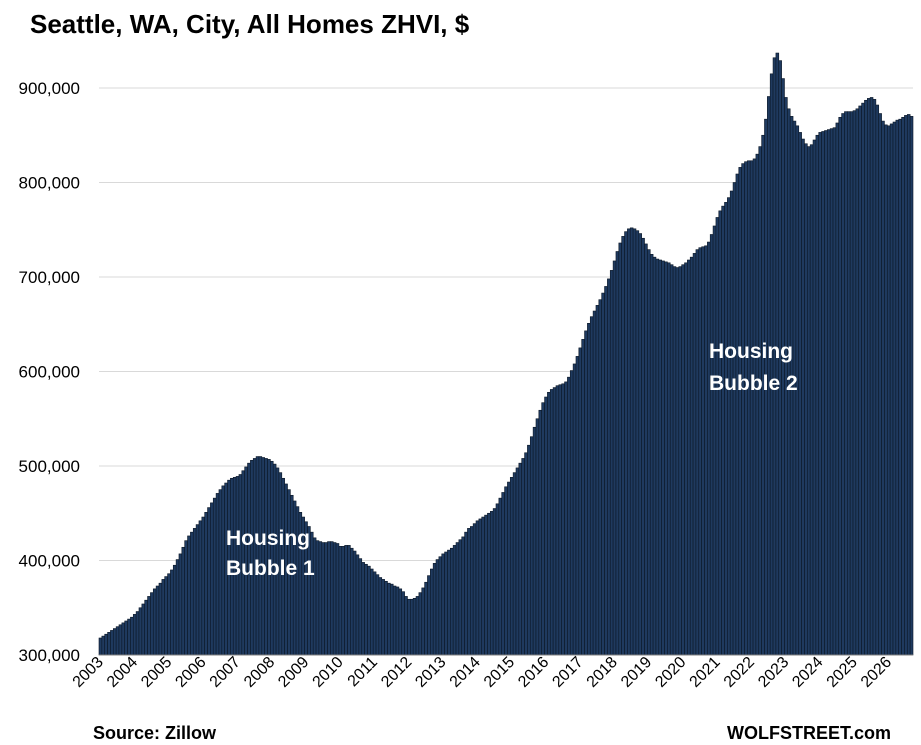 The width and height of the screenshot is (921, 745). I want to click on y-tick-label: 900,000, so click(49, 88).